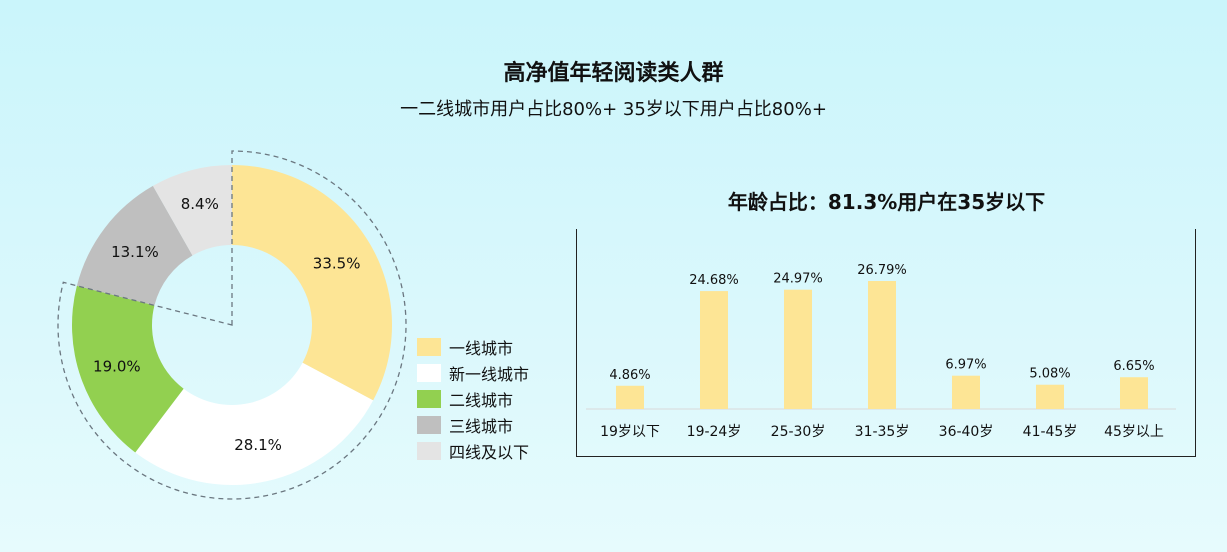 The width and height of the screenshot is (1227, 552). What do you see at coordinates (481, 400) in the screenshot?
I see `legend-label-tier2: 二线城市` at bounding box center [481, 400].